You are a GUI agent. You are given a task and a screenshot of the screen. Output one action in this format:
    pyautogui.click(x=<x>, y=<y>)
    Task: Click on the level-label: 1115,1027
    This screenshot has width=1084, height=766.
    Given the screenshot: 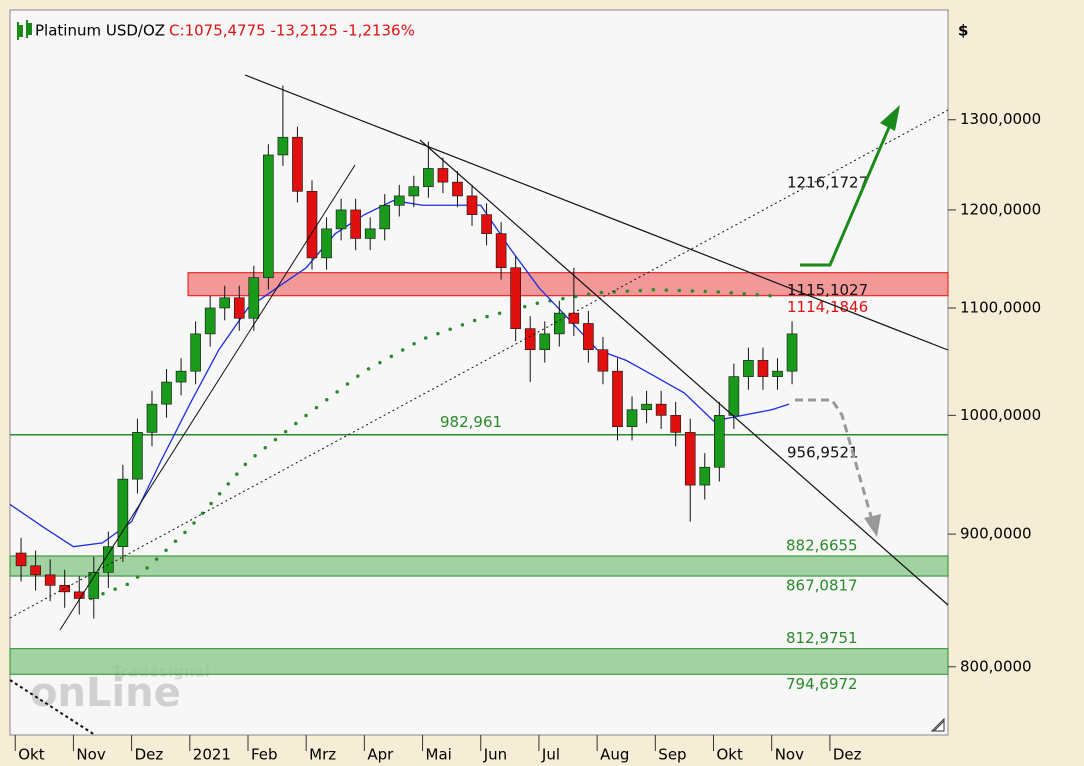 What is the action you would take?
    pyautogui.click(x=827, y=290)
    